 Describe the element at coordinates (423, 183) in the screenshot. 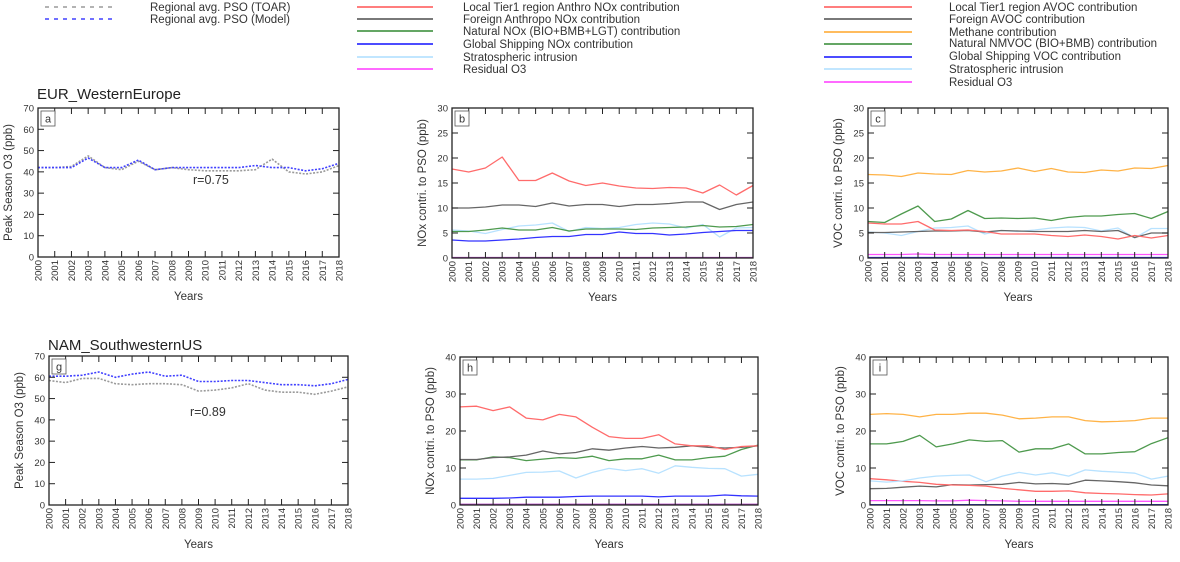

I see `y-axis-label: NOx contri. to PSO (ppb)` at that location.